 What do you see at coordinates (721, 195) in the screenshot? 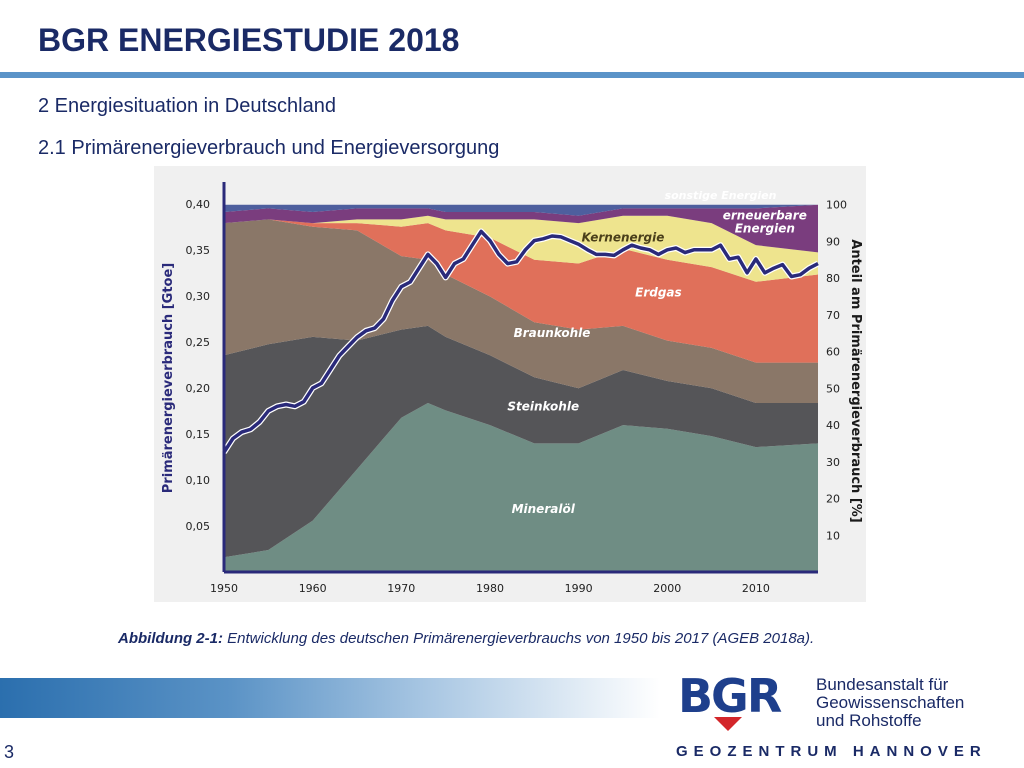
I see `area-label-6: sonstige Energien` at bounding box center [721, 195].